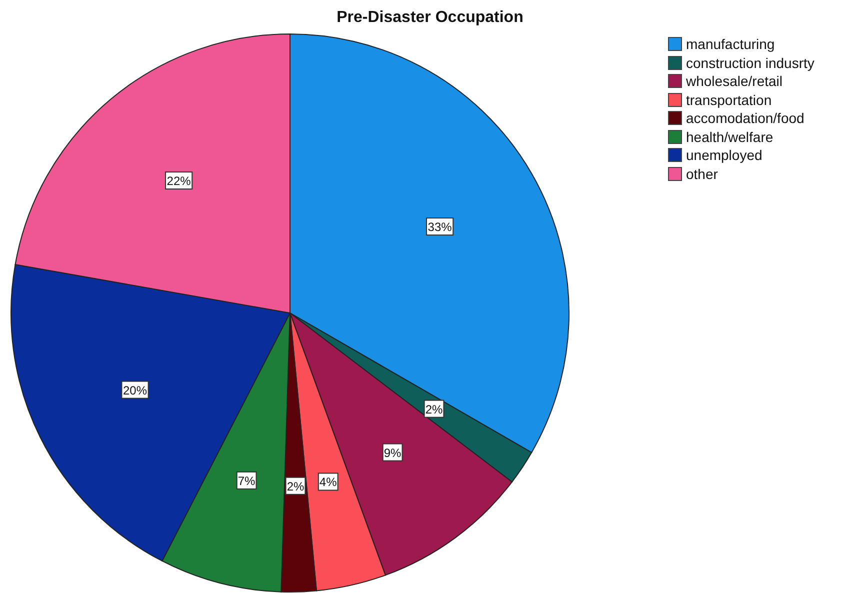  What do you see at coordinates (724, 155) in the screenshot?
I see `legend-label: unemployed` at bounding box center [724, 155].